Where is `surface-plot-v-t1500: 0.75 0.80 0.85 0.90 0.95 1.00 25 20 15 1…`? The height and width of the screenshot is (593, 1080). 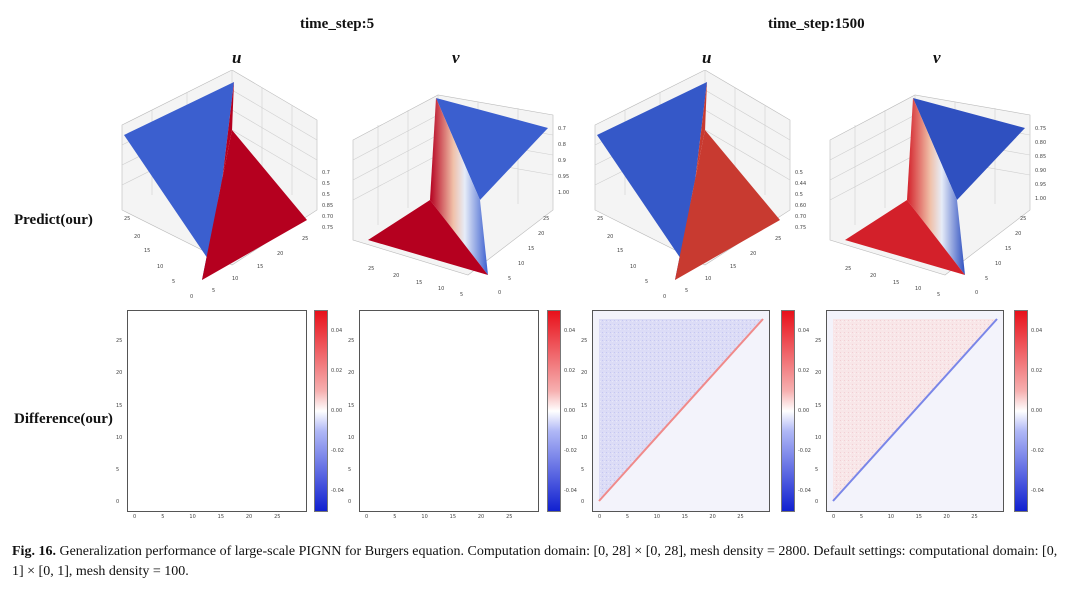
surface-plot-v-t1500: 0.75 0.80 0.85 0.90 0.95 1.00 25 20 15 1… is located at coordinates (937, 196).